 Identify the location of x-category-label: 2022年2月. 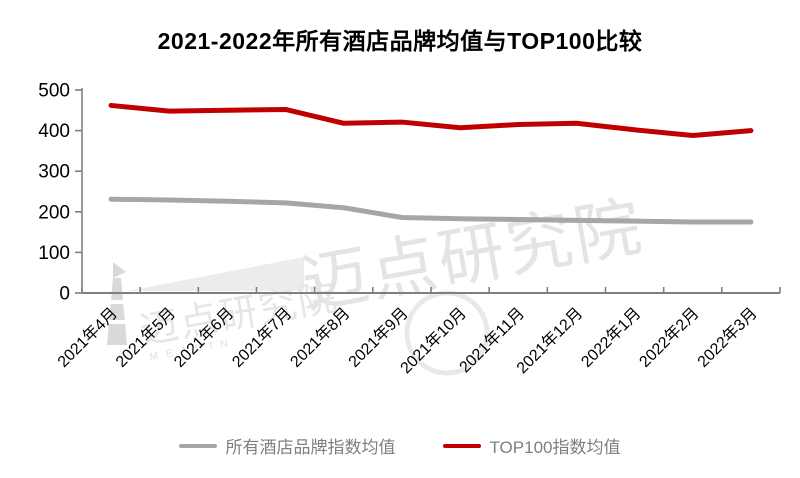
(669, 337).